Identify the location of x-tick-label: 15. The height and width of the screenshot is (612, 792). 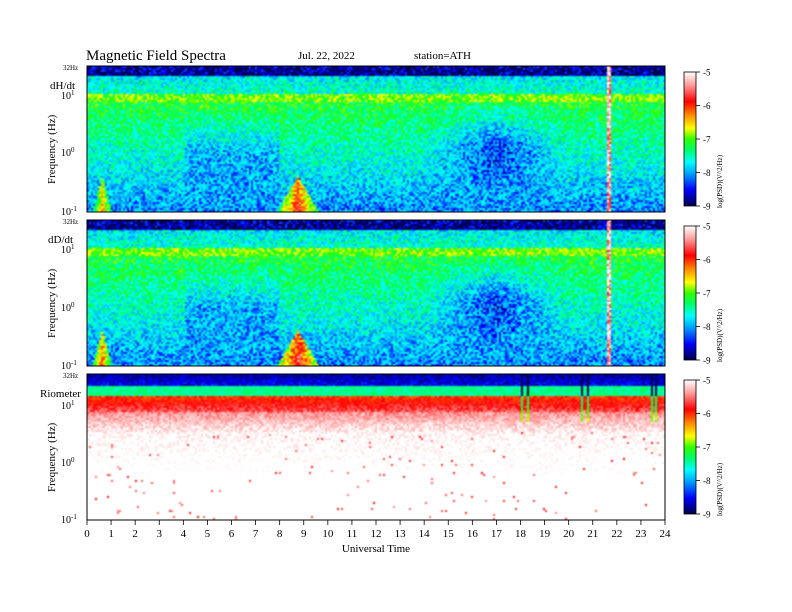
(449, 534).